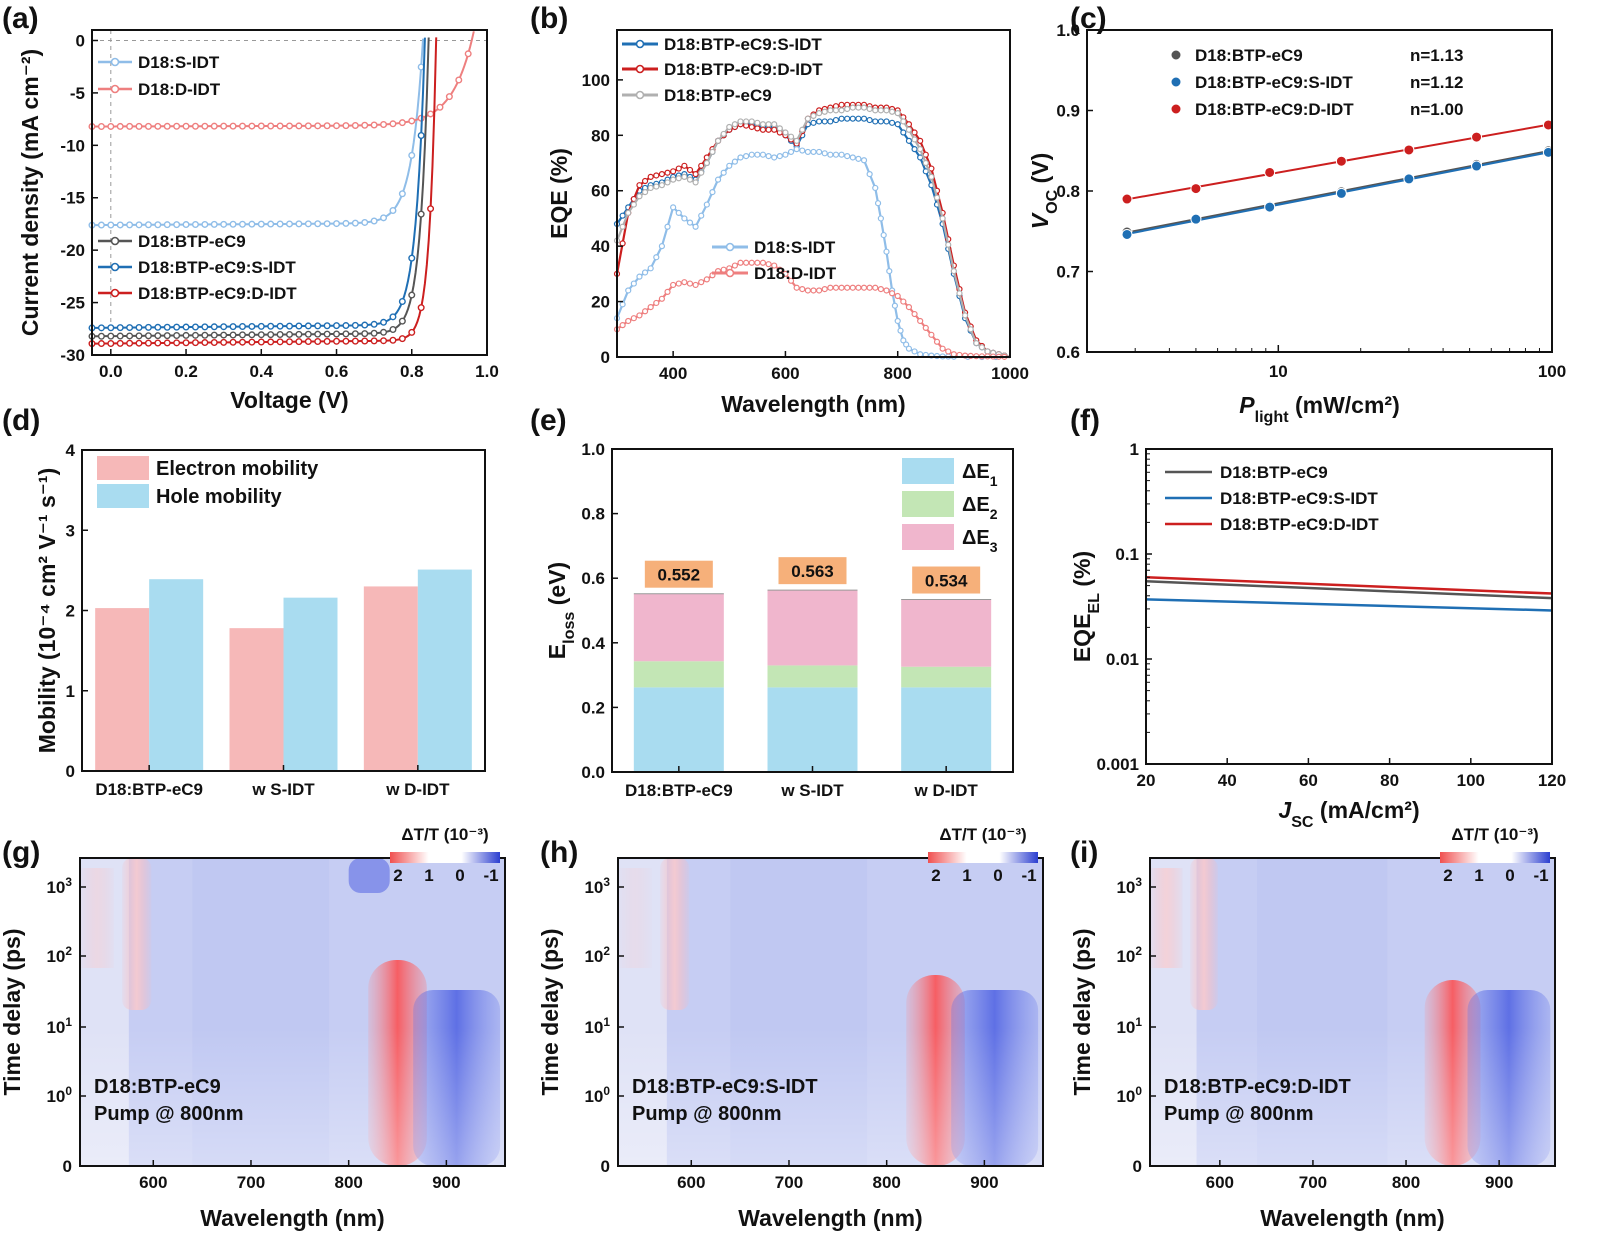 This screenshot has width=1599, height=1257. I want to click on category-label: w D-IDT, so click(417, 789).